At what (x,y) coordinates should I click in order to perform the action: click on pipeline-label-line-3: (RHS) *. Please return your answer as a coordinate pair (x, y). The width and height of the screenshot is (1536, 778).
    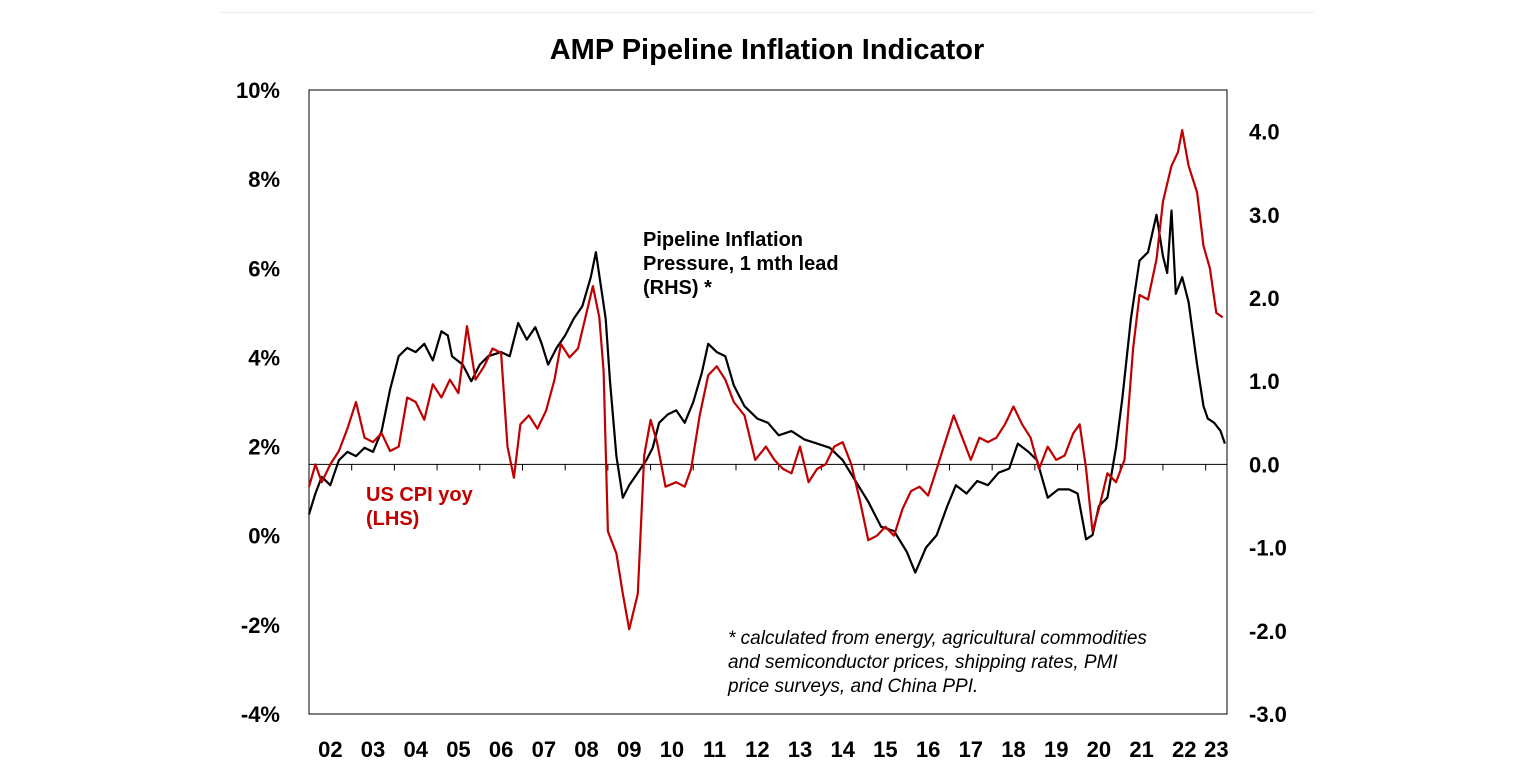
    Looking at the image, I should click on (677, 288).